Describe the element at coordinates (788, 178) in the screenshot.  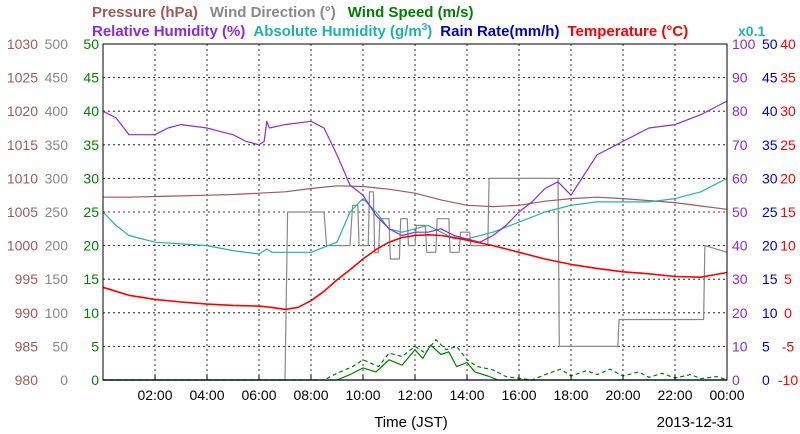
I see `right-axis-tick-temperature-c: 20` at that location.